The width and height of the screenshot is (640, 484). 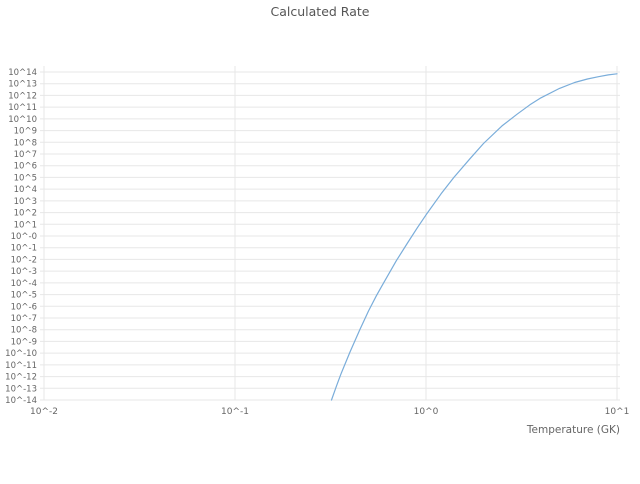 I want to click on y-tick-label: 10^11, so click(x=22, y=108).